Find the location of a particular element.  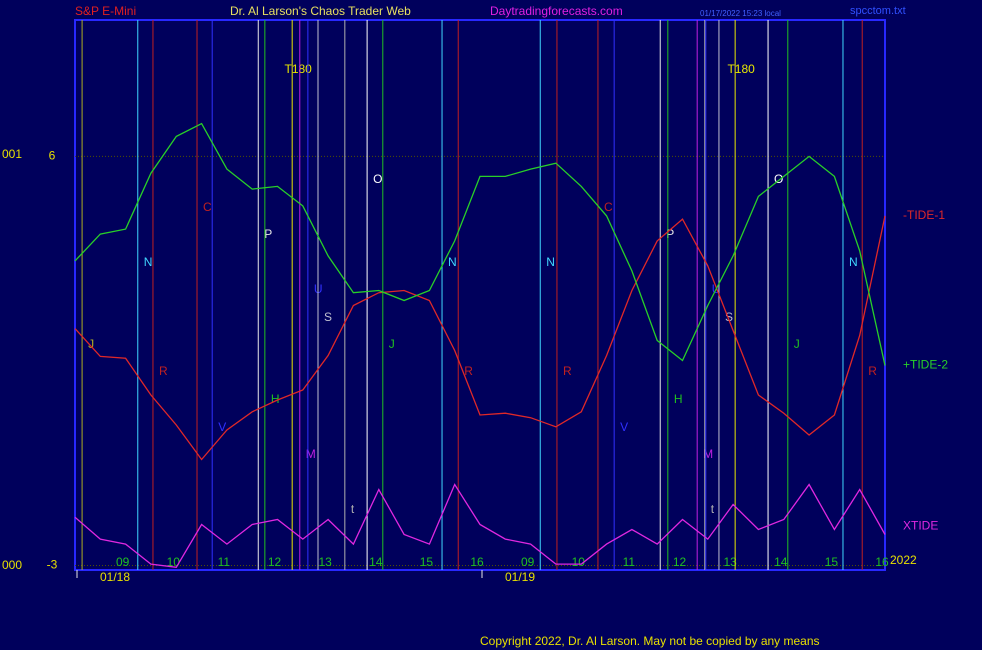

scale-label: 000 is located at coordinates (12, 565).